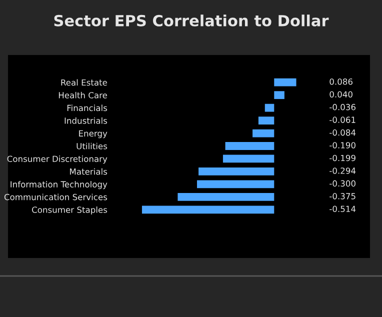 The width and height of the screenshot is (382, 317). What do you see at coordinates (343, 145) in the screenshot?
I see `data-label: -0.190` at bounding box center [343, 145].